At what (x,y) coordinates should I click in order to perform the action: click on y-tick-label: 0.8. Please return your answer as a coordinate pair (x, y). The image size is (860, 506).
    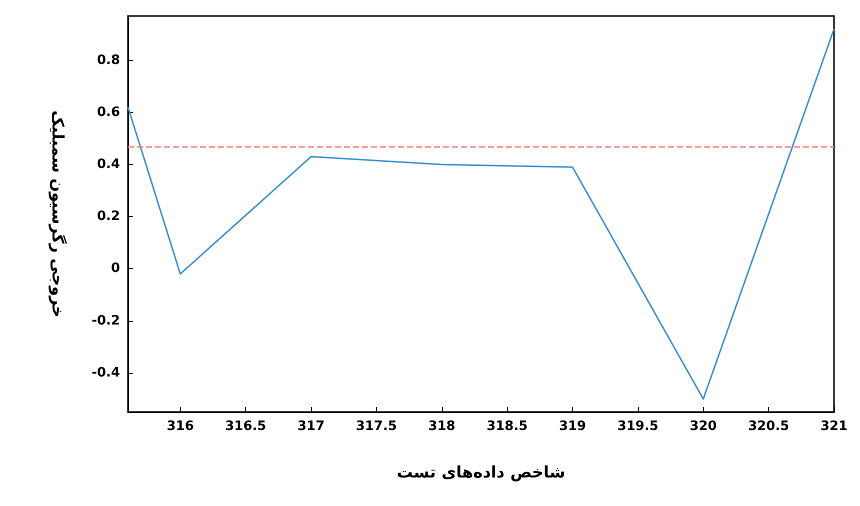
    Looking at the image, I should click on (108, 60).